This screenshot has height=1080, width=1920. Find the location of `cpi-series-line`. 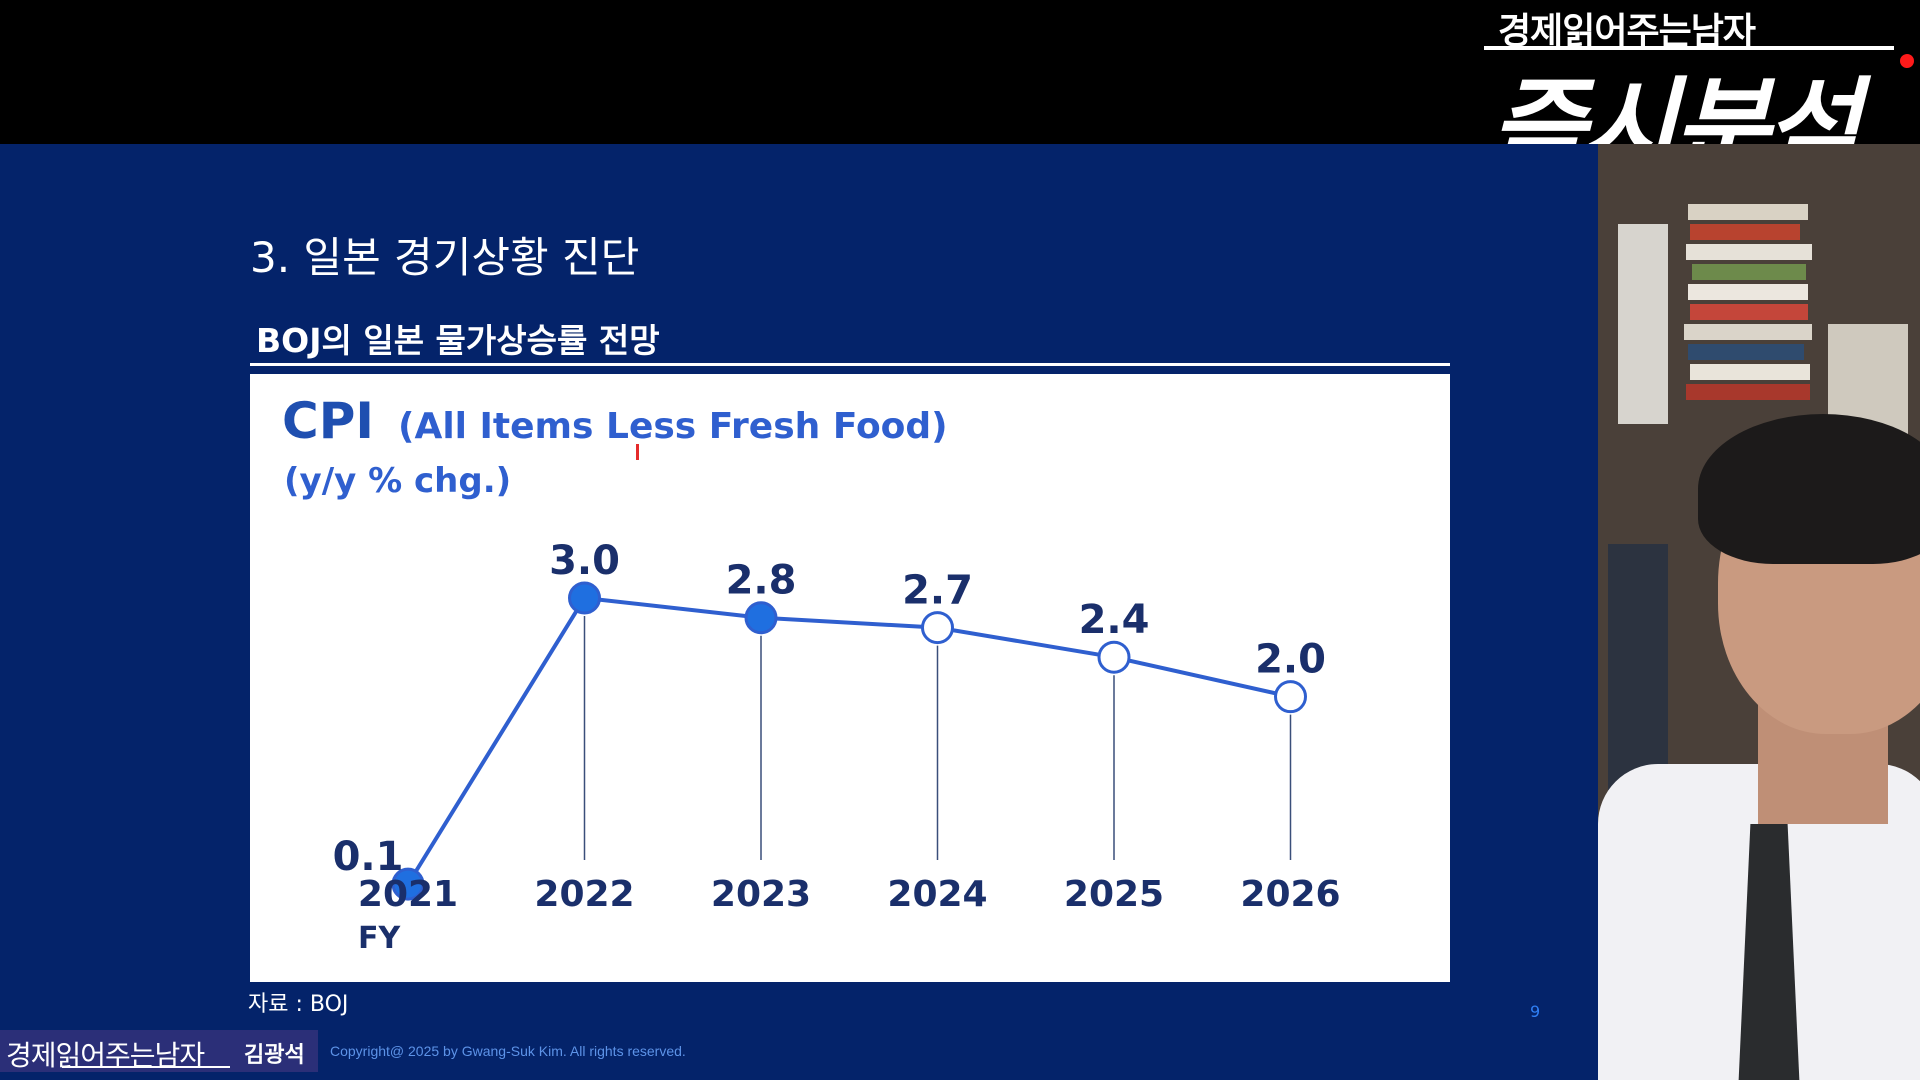

cpi-series-line is located at coordinates (848, 740).